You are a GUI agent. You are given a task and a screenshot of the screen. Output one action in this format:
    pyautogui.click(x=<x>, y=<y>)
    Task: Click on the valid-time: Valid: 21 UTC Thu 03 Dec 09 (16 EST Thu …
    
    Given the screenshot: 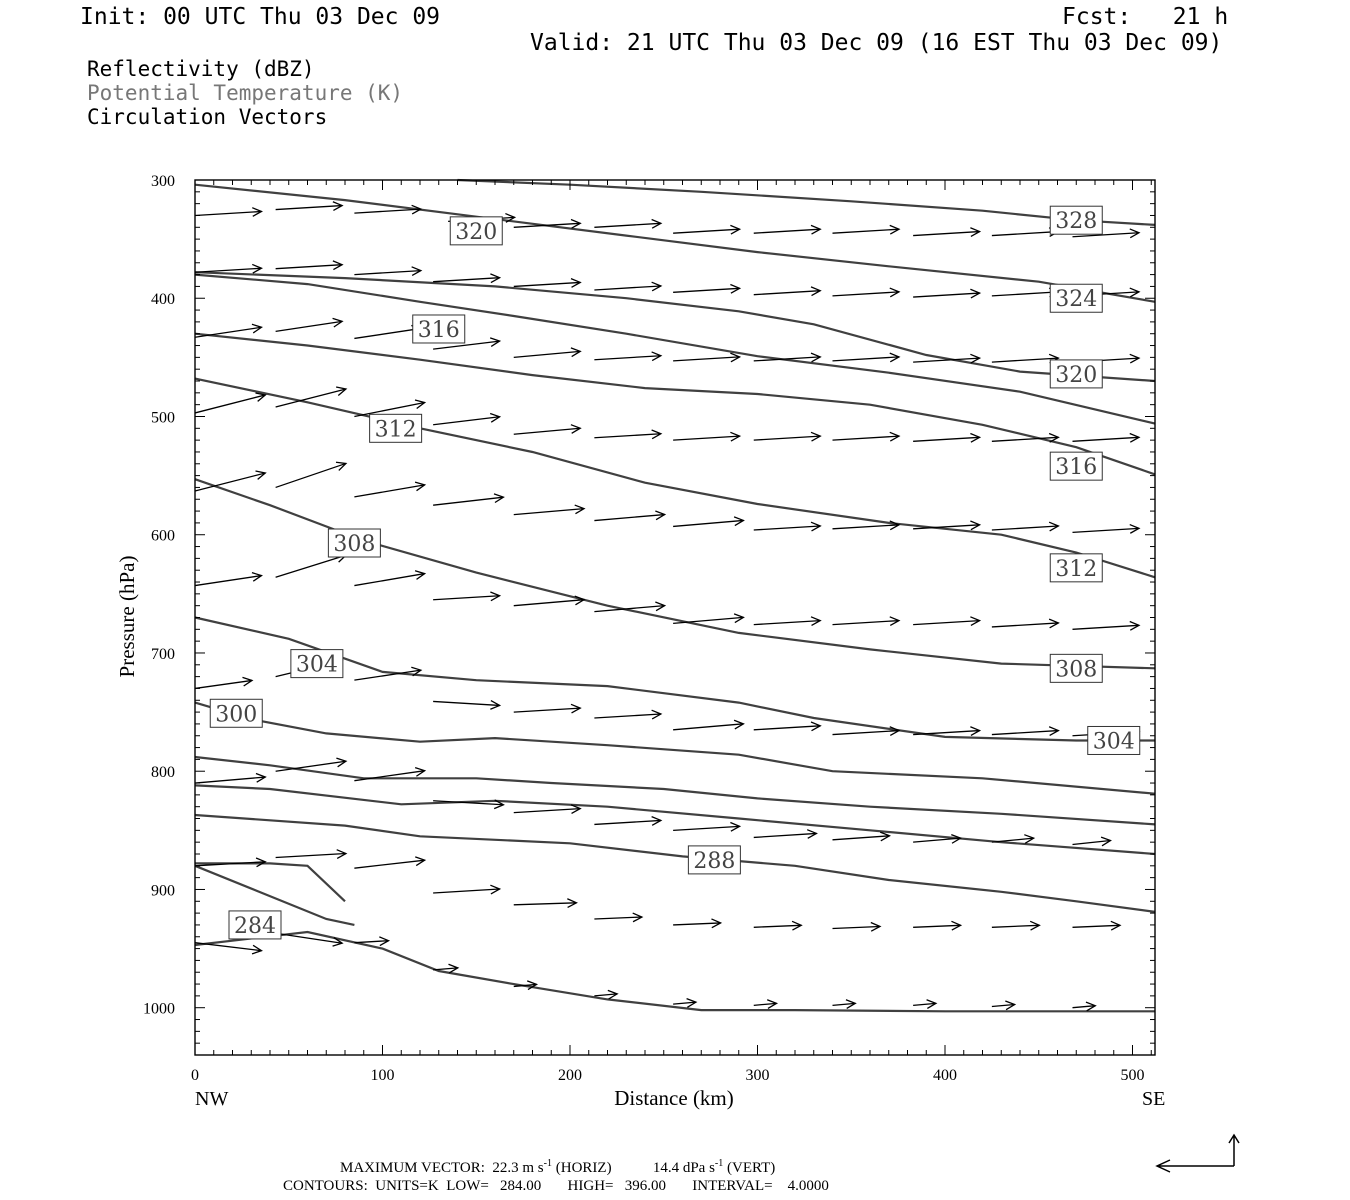 What is the action you would take?
    pyautogui.click(x=876, y=43)
    